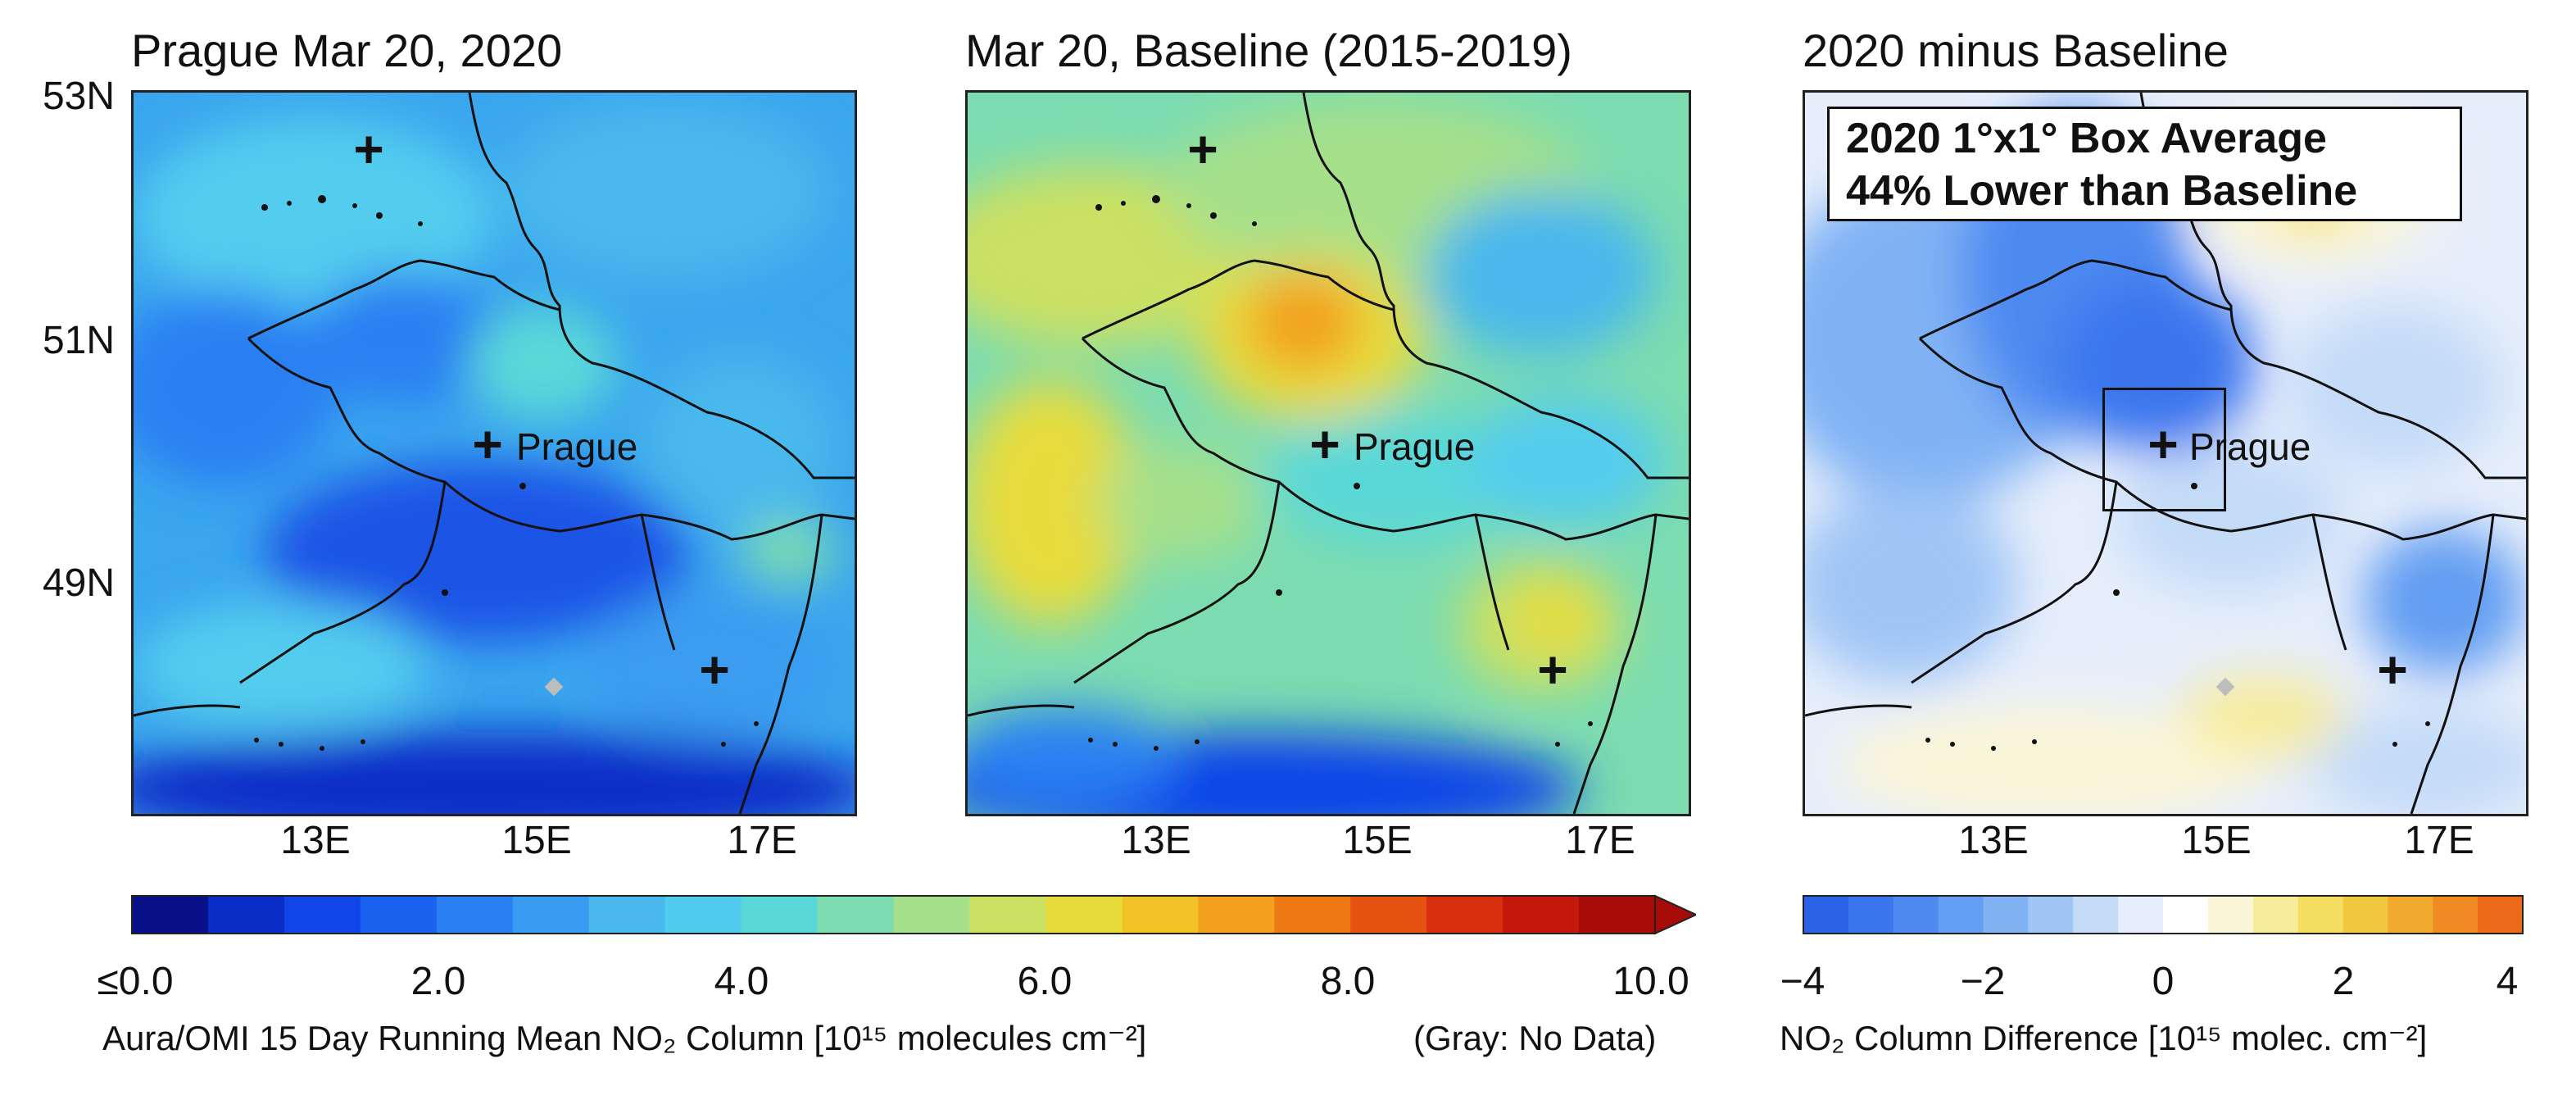 This screenshot has height=1095, width=2576. I want to click on panel-title-difference: 2020 minus Baseline, so click(2016, 51).